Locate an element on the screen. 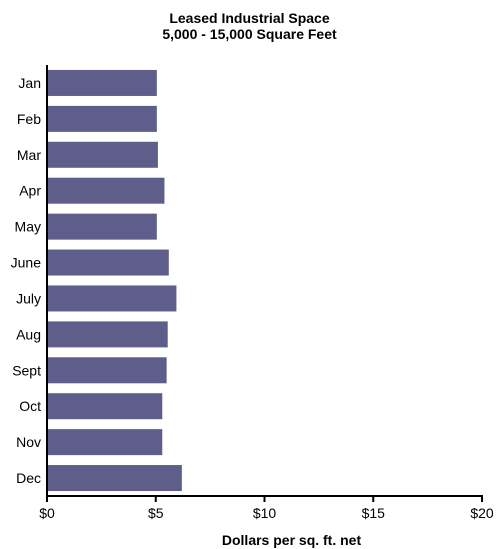 Image resolution: width=499 pixels, height=549 pixels. category-labels: Jan Feb Mar Apr May June July Aug Sept Oct Nov Dec is located at coordinates (26, 280).